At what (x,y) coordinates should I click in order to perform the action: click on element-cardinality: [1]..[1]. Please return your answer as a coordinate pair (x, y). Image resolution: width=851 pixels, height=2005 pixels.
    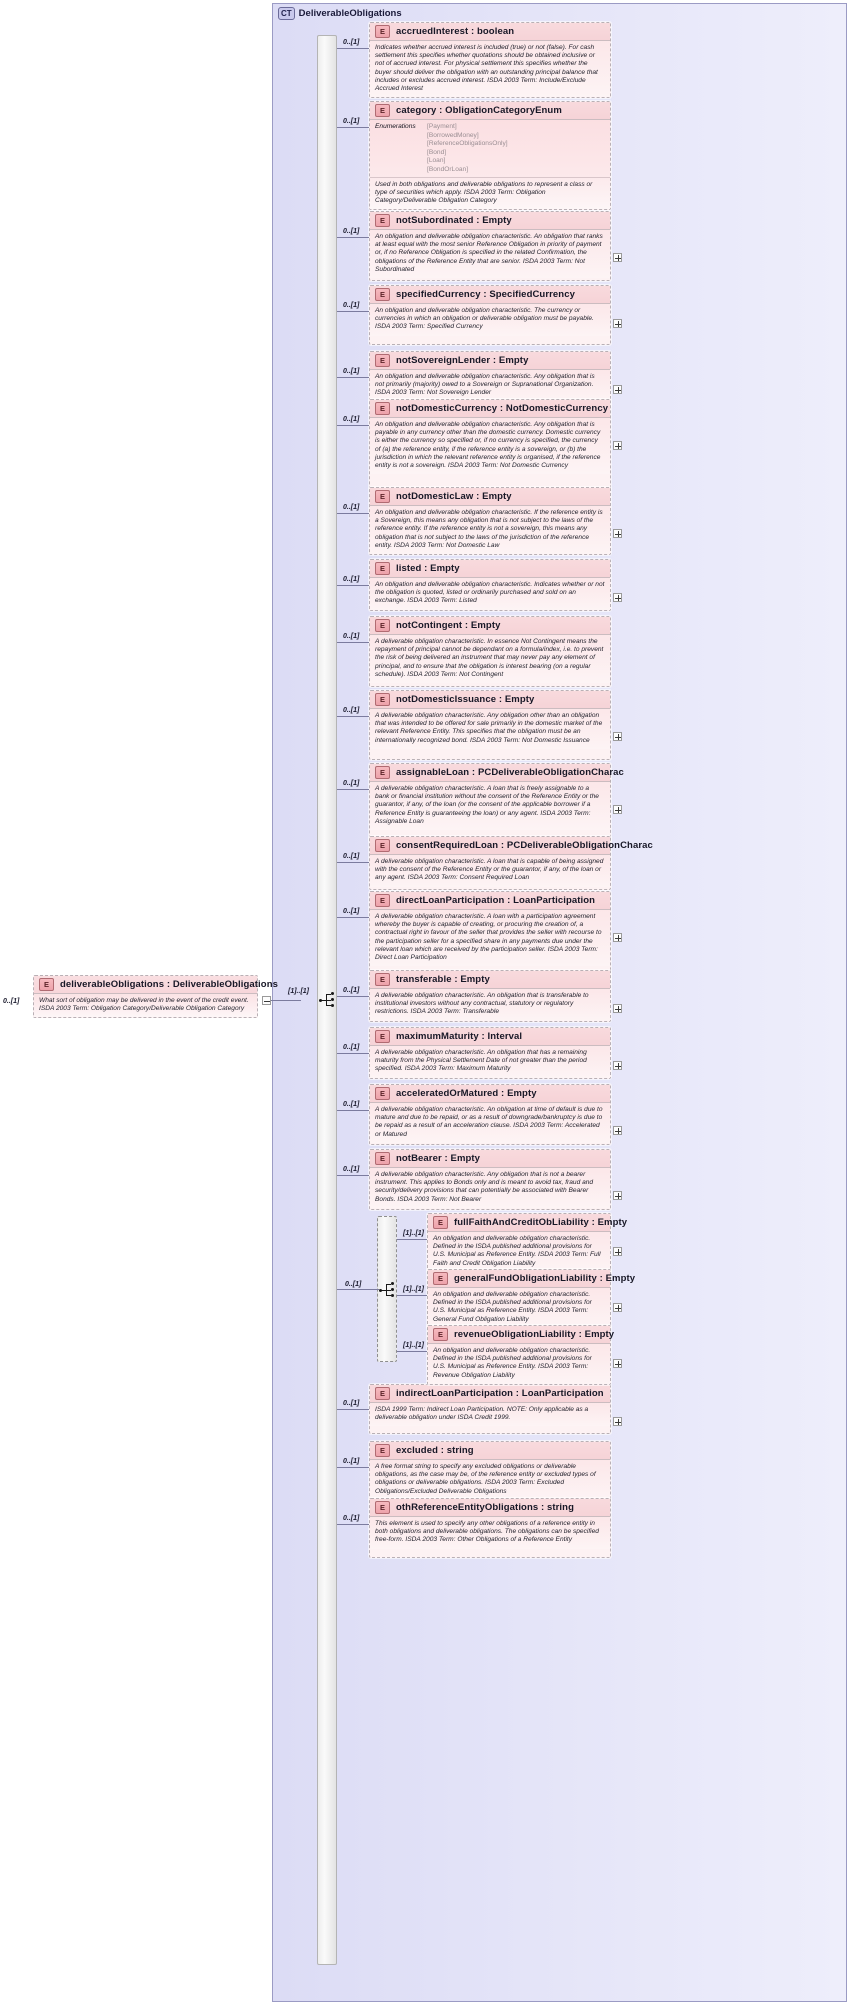
    Looking at the image, I should click on (413, 1233).